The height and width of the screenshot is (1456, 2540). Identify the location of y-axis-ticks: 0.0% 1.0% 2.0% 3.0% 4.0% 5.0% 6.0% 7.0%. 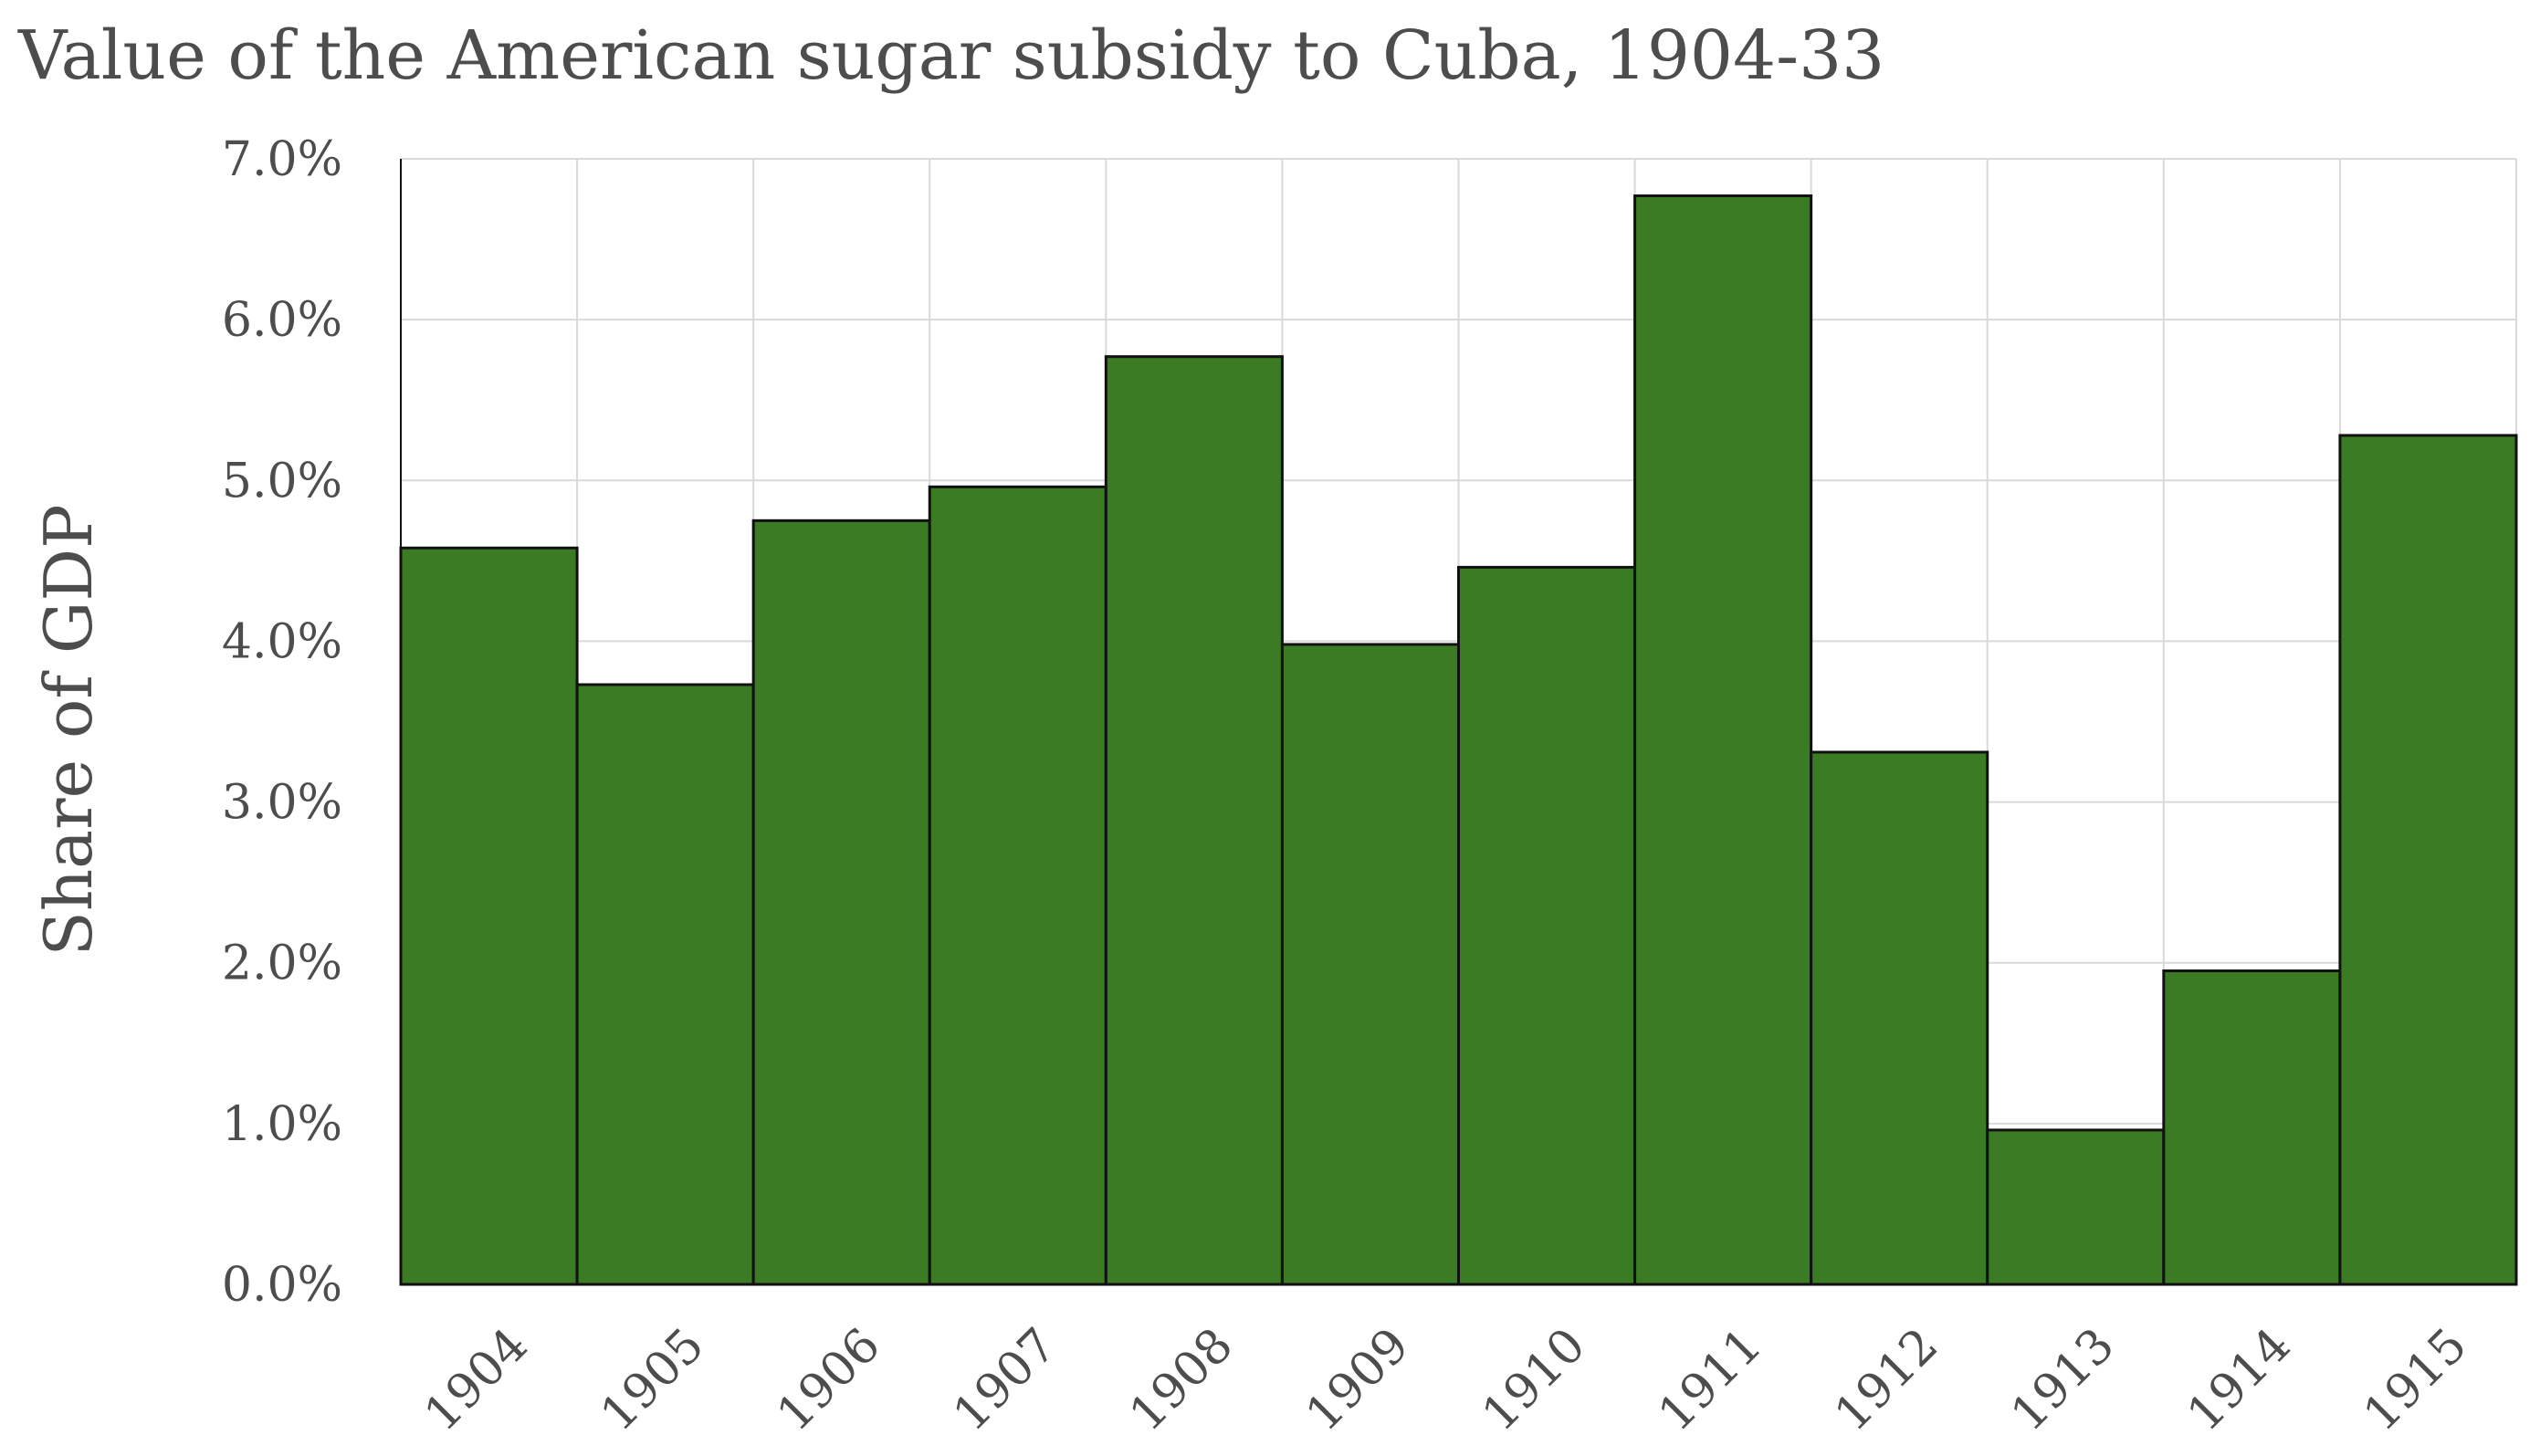
(282, 722).